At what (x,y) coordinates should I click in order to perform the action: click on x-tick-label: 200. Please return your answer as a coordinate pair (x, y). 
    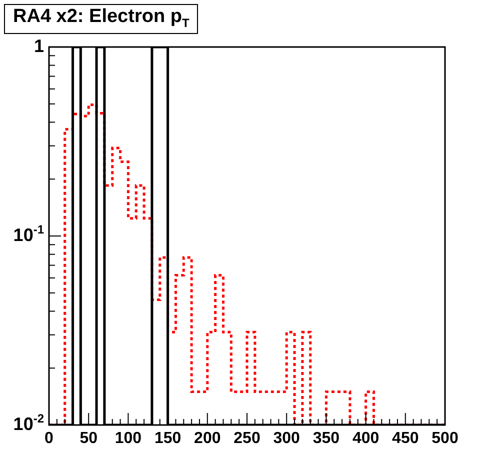
    Looking at the image, I should click on (207, 439).